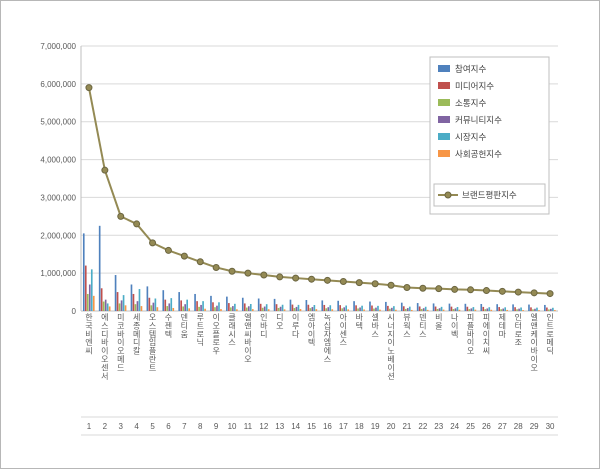 This screenshot has width=600, height=469. What do you see at coordinates (470, 426) in the screenshot?
I see `rank-label: 25` at bounding box center [470, 426].